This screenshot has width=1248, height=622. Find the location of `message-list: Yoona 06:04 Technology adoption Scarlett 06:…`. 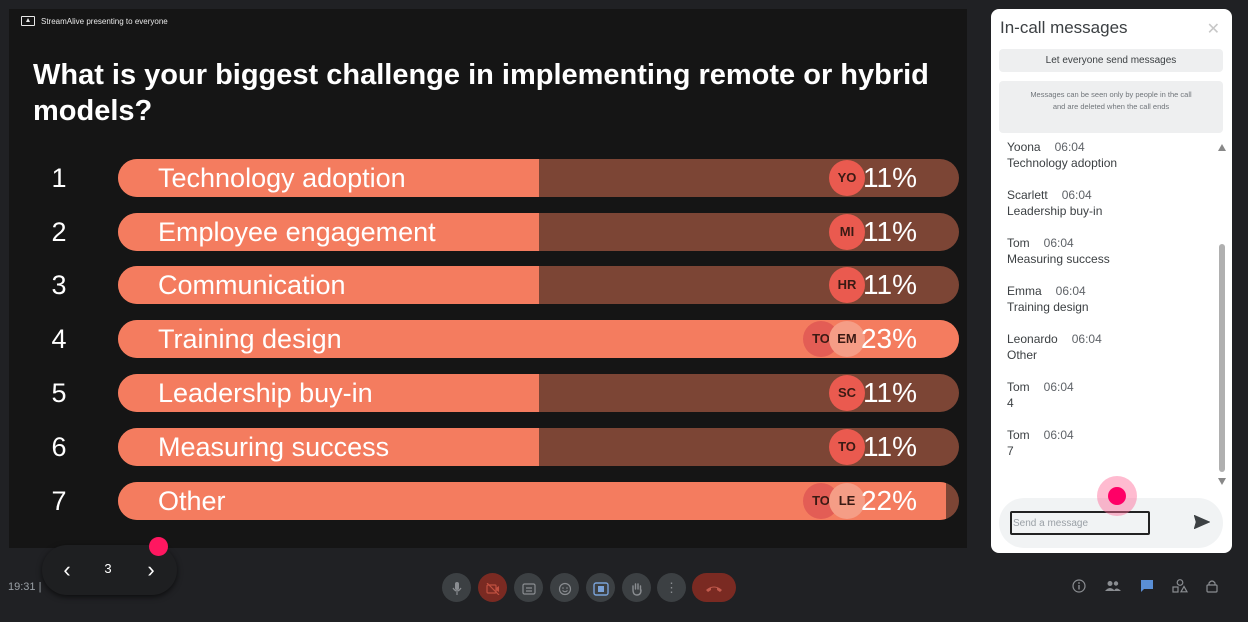

message-list: Yoona 06:04 Technology adoption Scarlett 06:… is located at coordinates (1104, 312).